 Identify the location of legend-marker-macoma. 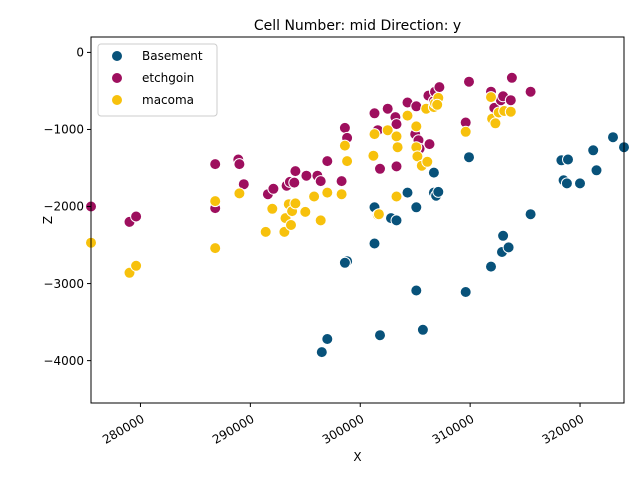
(117, 100).